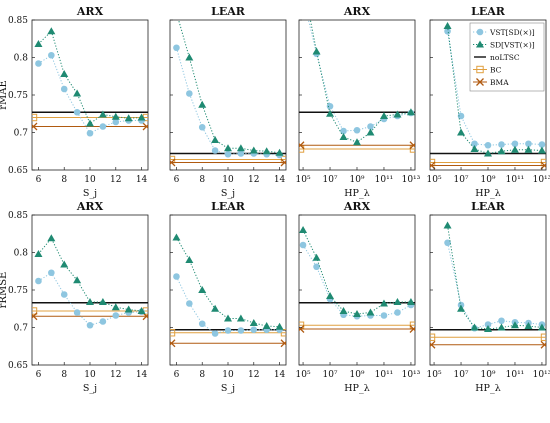 Image resolution: width=550 pixels, height=423 pixels. What do you see at coordinates (142, 375) in the screenshot?
I see `x-tick-label: 14` at bounding box center [142, 375].